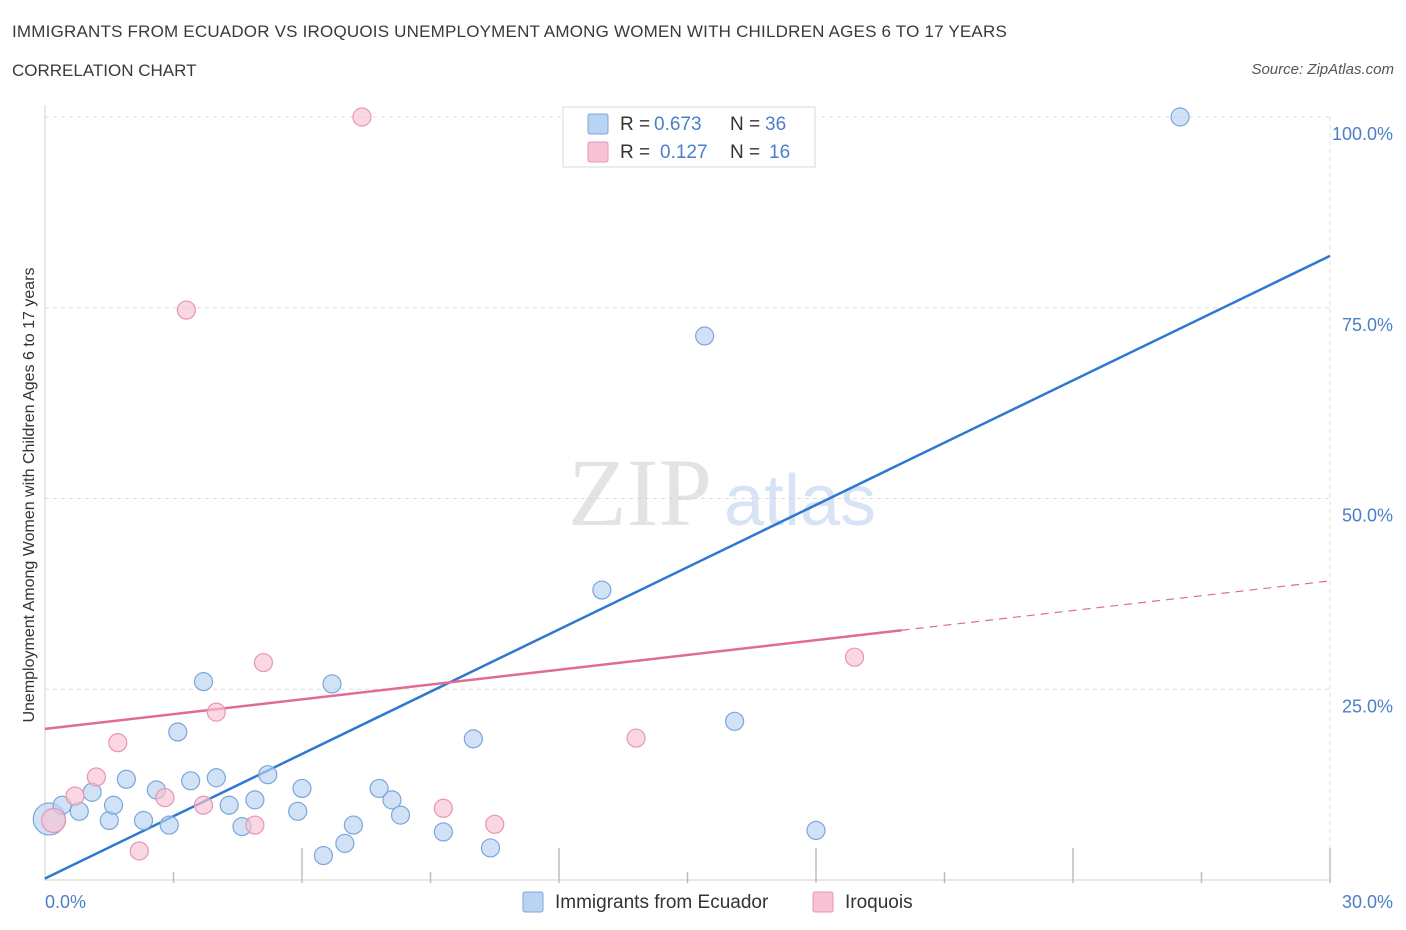 The image size is (1406, 930). What do you see at coordinates (1362, 134) in the screenshot?
I see `y-tick-label: 100.0%` at bounding box center [1362, 134].